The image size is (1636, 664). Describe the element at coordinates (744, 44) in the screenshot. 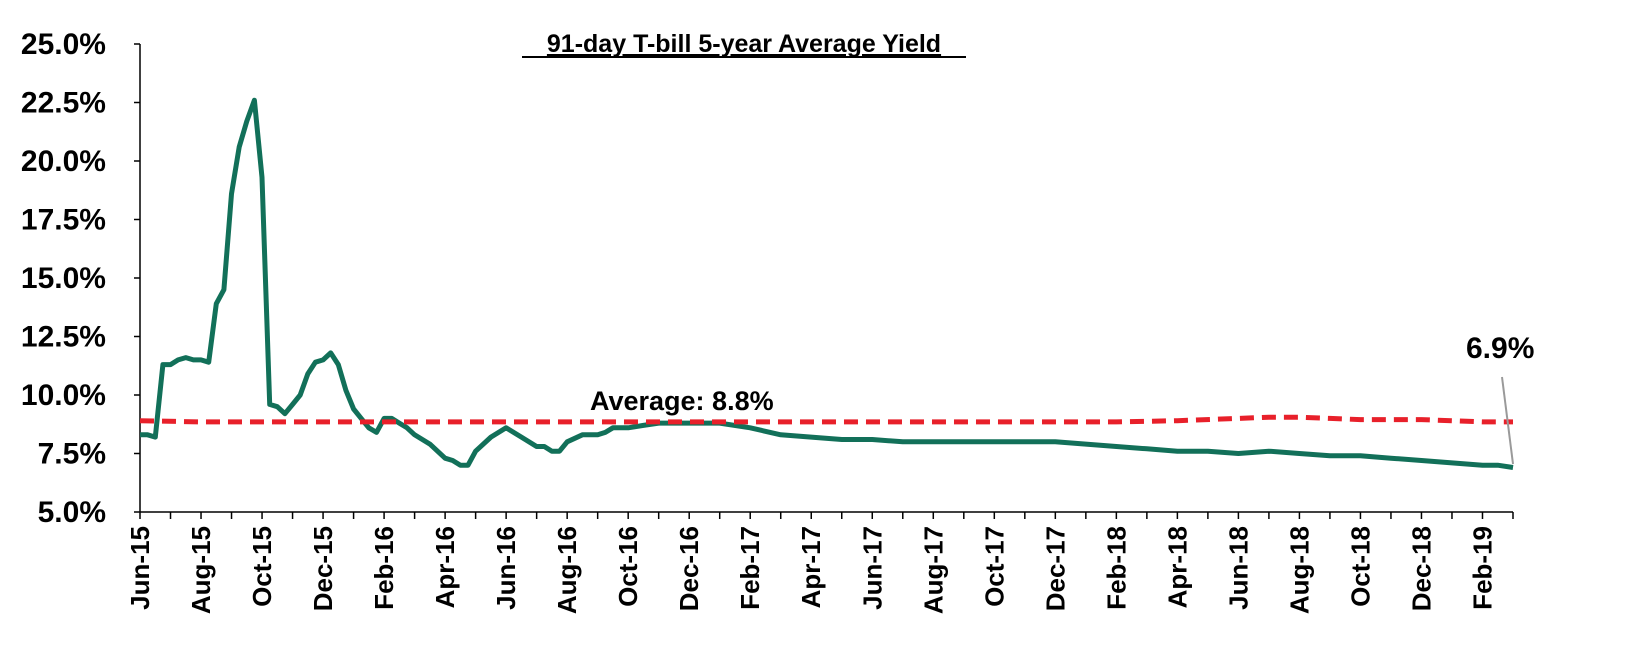

I see `chart-title: 91-day T-bill 5-year Average Yield` at that location.